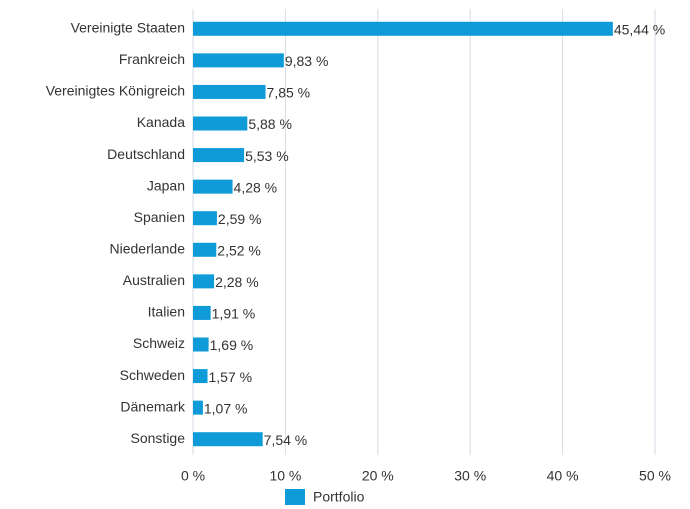 This screenshot has height=509, width=690. What do you see at coordinates (256, 187) in the screenshot?
I see `value-label: 4,28 %` at bounding box center [256, 187].